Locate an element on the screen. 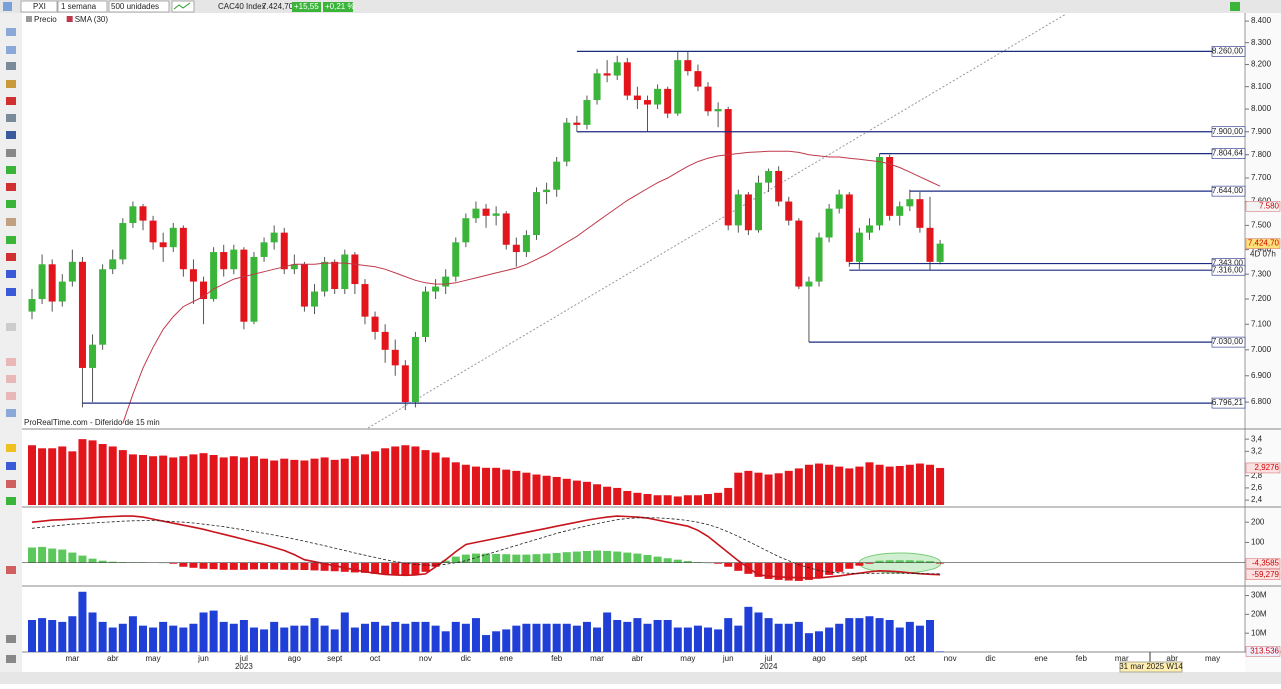  window-icon is located at coordinates (1235, 6).